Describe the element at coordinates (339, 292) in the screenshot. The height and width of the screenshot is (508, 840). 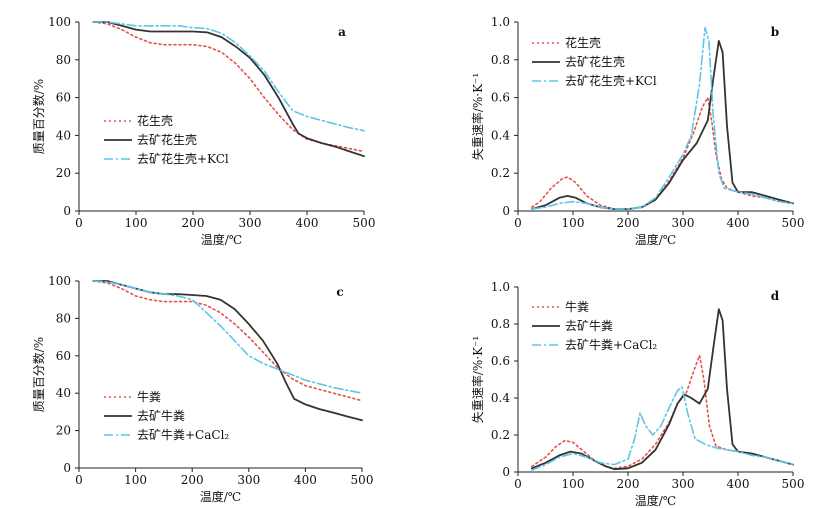
I see `panel-label: c` at that location.